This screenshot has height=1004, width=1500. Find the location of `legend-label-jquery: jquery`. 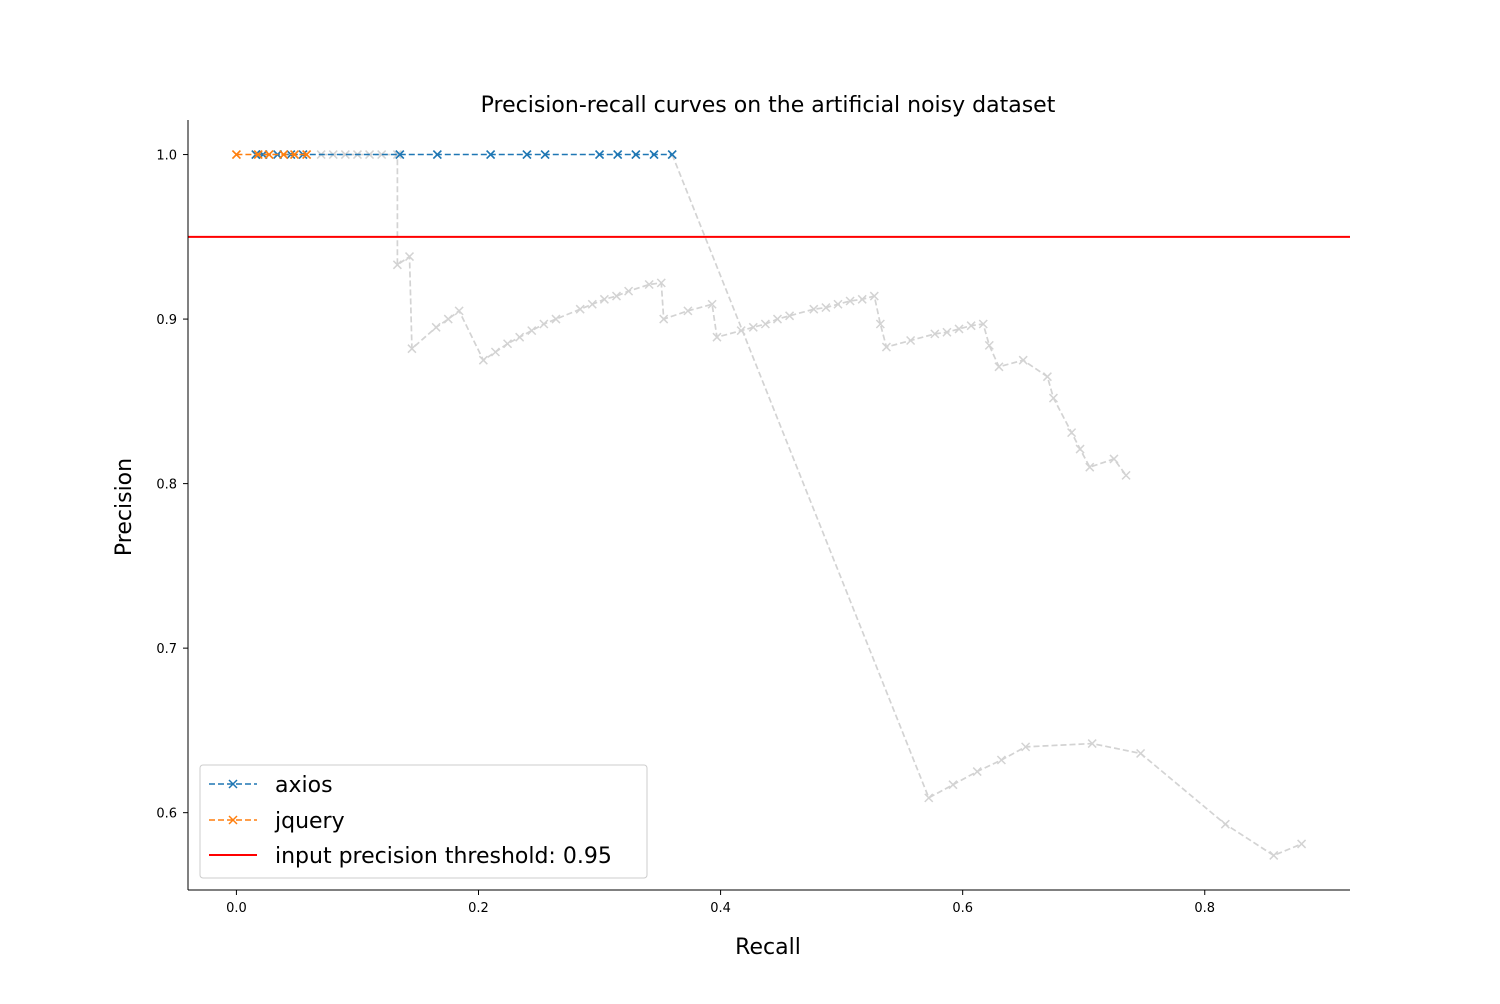

legend-label-jquery: jquery is located at coordinates (309, 821).